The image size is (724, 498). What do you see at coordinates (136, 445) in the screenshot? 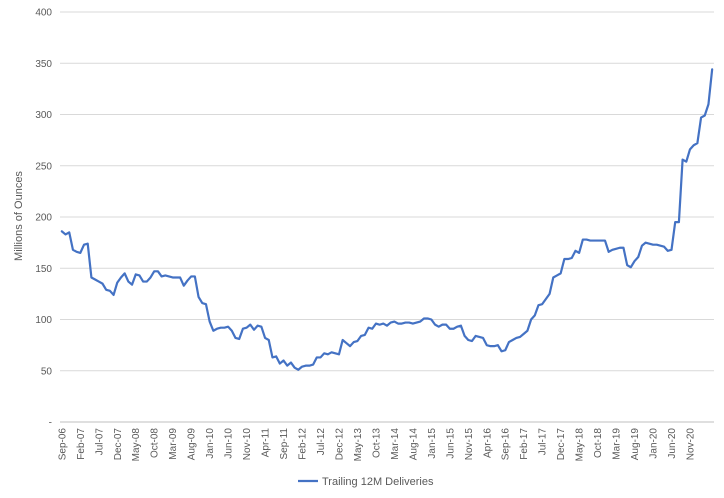
I see `x-tick-label: May-08` at bounding box center [136, 445].